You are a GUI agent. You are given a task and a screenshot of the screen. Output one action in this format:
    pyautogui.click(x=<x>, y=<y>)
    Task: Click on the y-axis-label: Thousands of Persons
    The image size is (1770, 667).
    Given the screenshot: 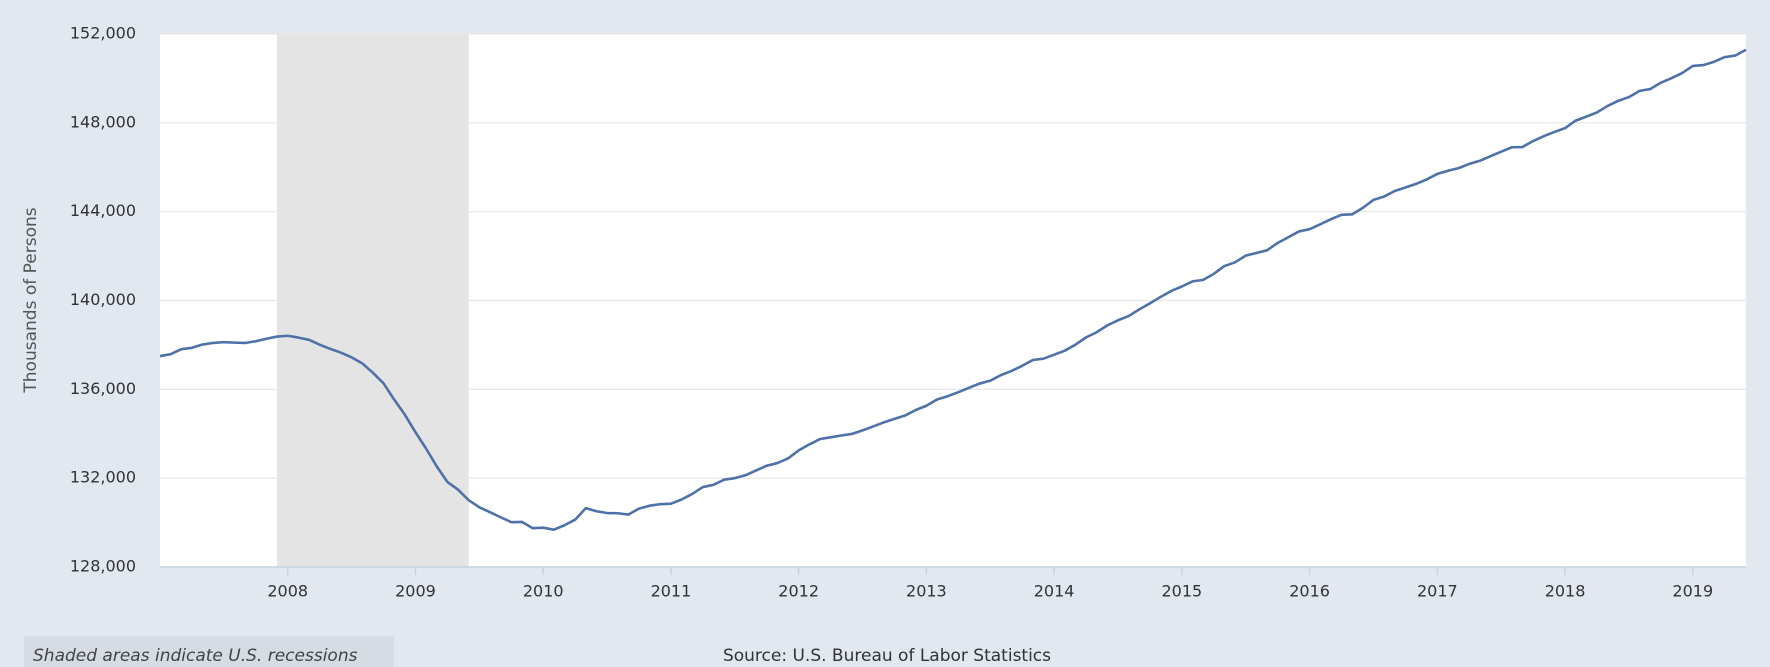 What is the action you would take?
    pyautogui.click(x=31, y=300)
    